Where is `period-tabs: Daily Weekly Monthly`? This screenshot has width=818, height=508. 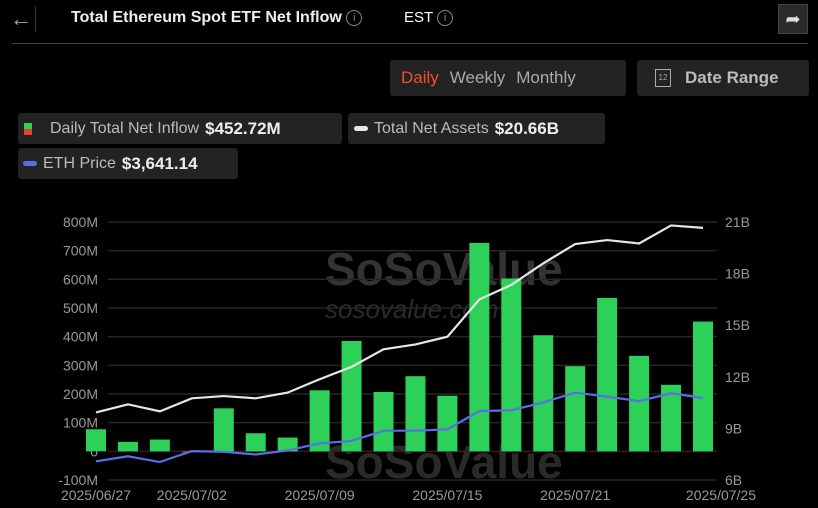 period-tabs: Daily Weekly Monthly is located at coordinates (508, 78).